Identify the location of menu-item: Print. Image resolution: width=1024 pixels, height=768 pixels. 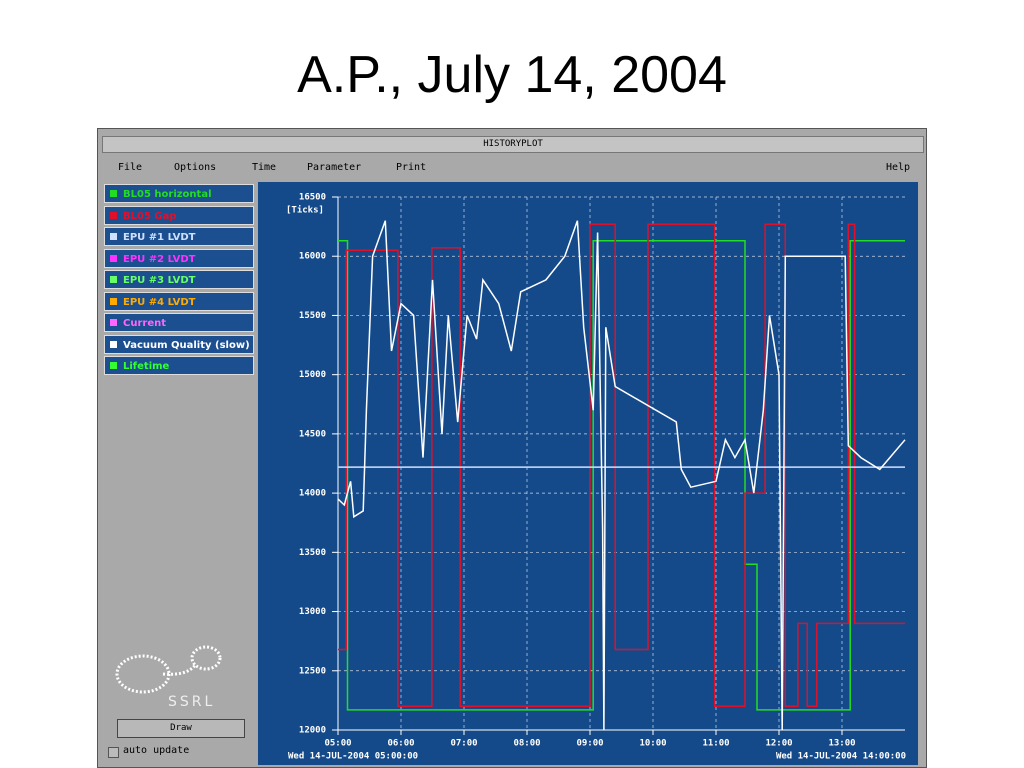
(411, 167).